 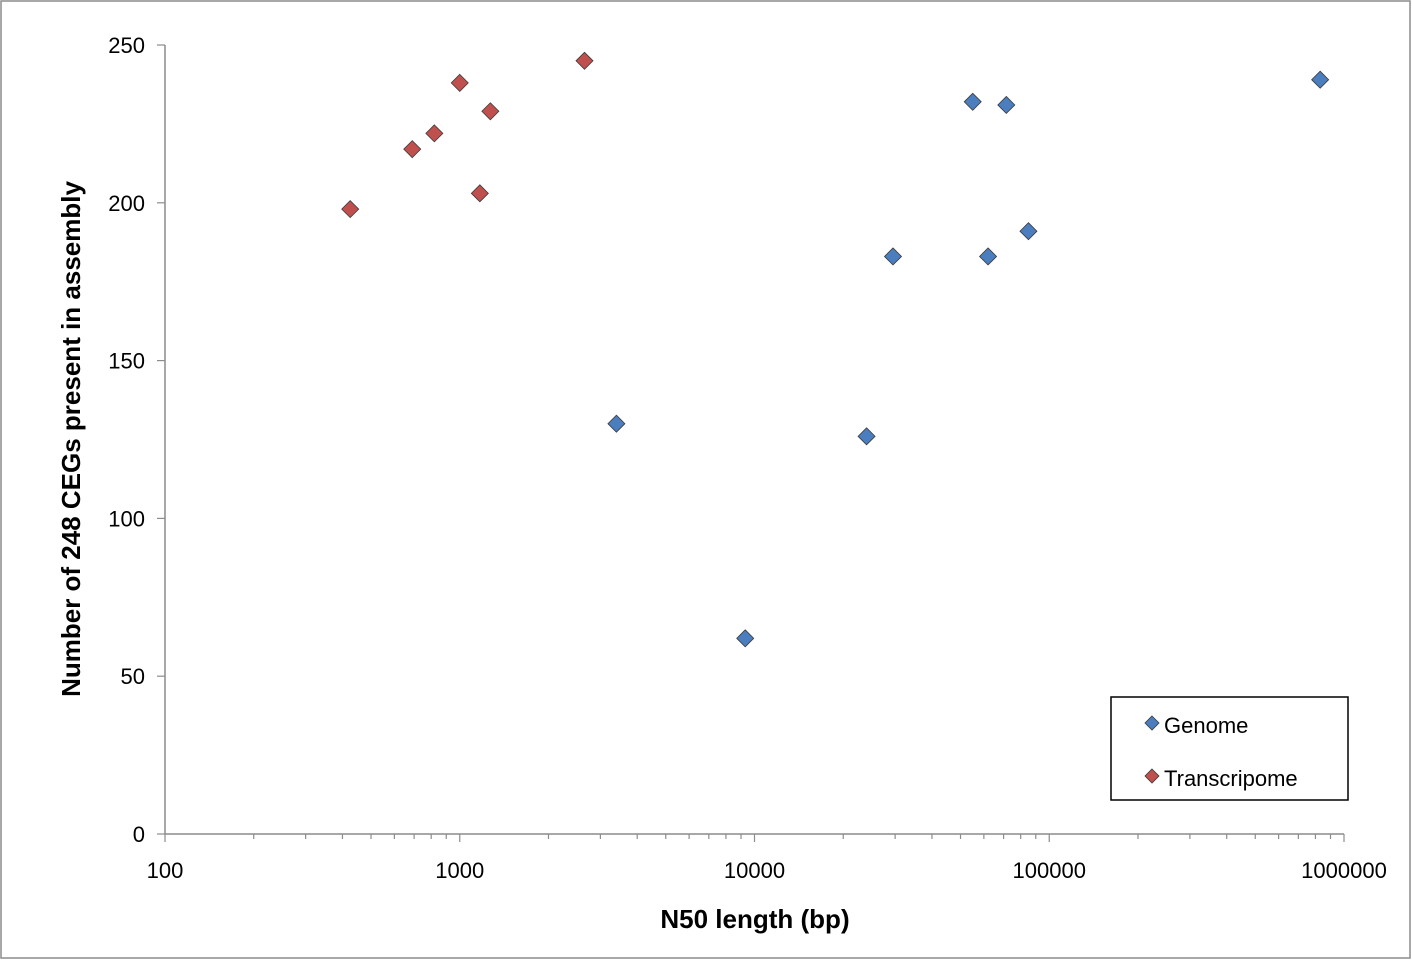 What do you see at coordinates (1231, 778) in the screenshot?
I see `legend-label-transcripome: Transcripome` at bounding box center [1231, 778].